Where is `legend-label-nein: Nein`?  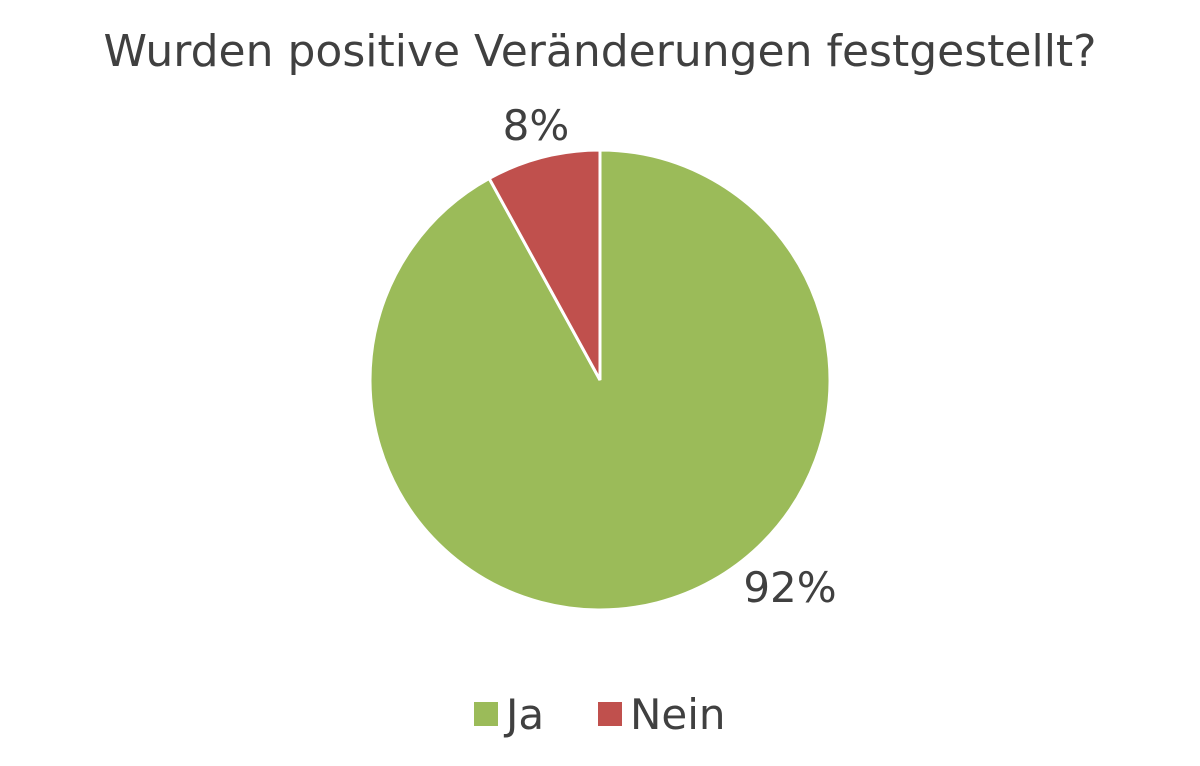 legend-label-nein: Nein is located at coordinates (678, 714).